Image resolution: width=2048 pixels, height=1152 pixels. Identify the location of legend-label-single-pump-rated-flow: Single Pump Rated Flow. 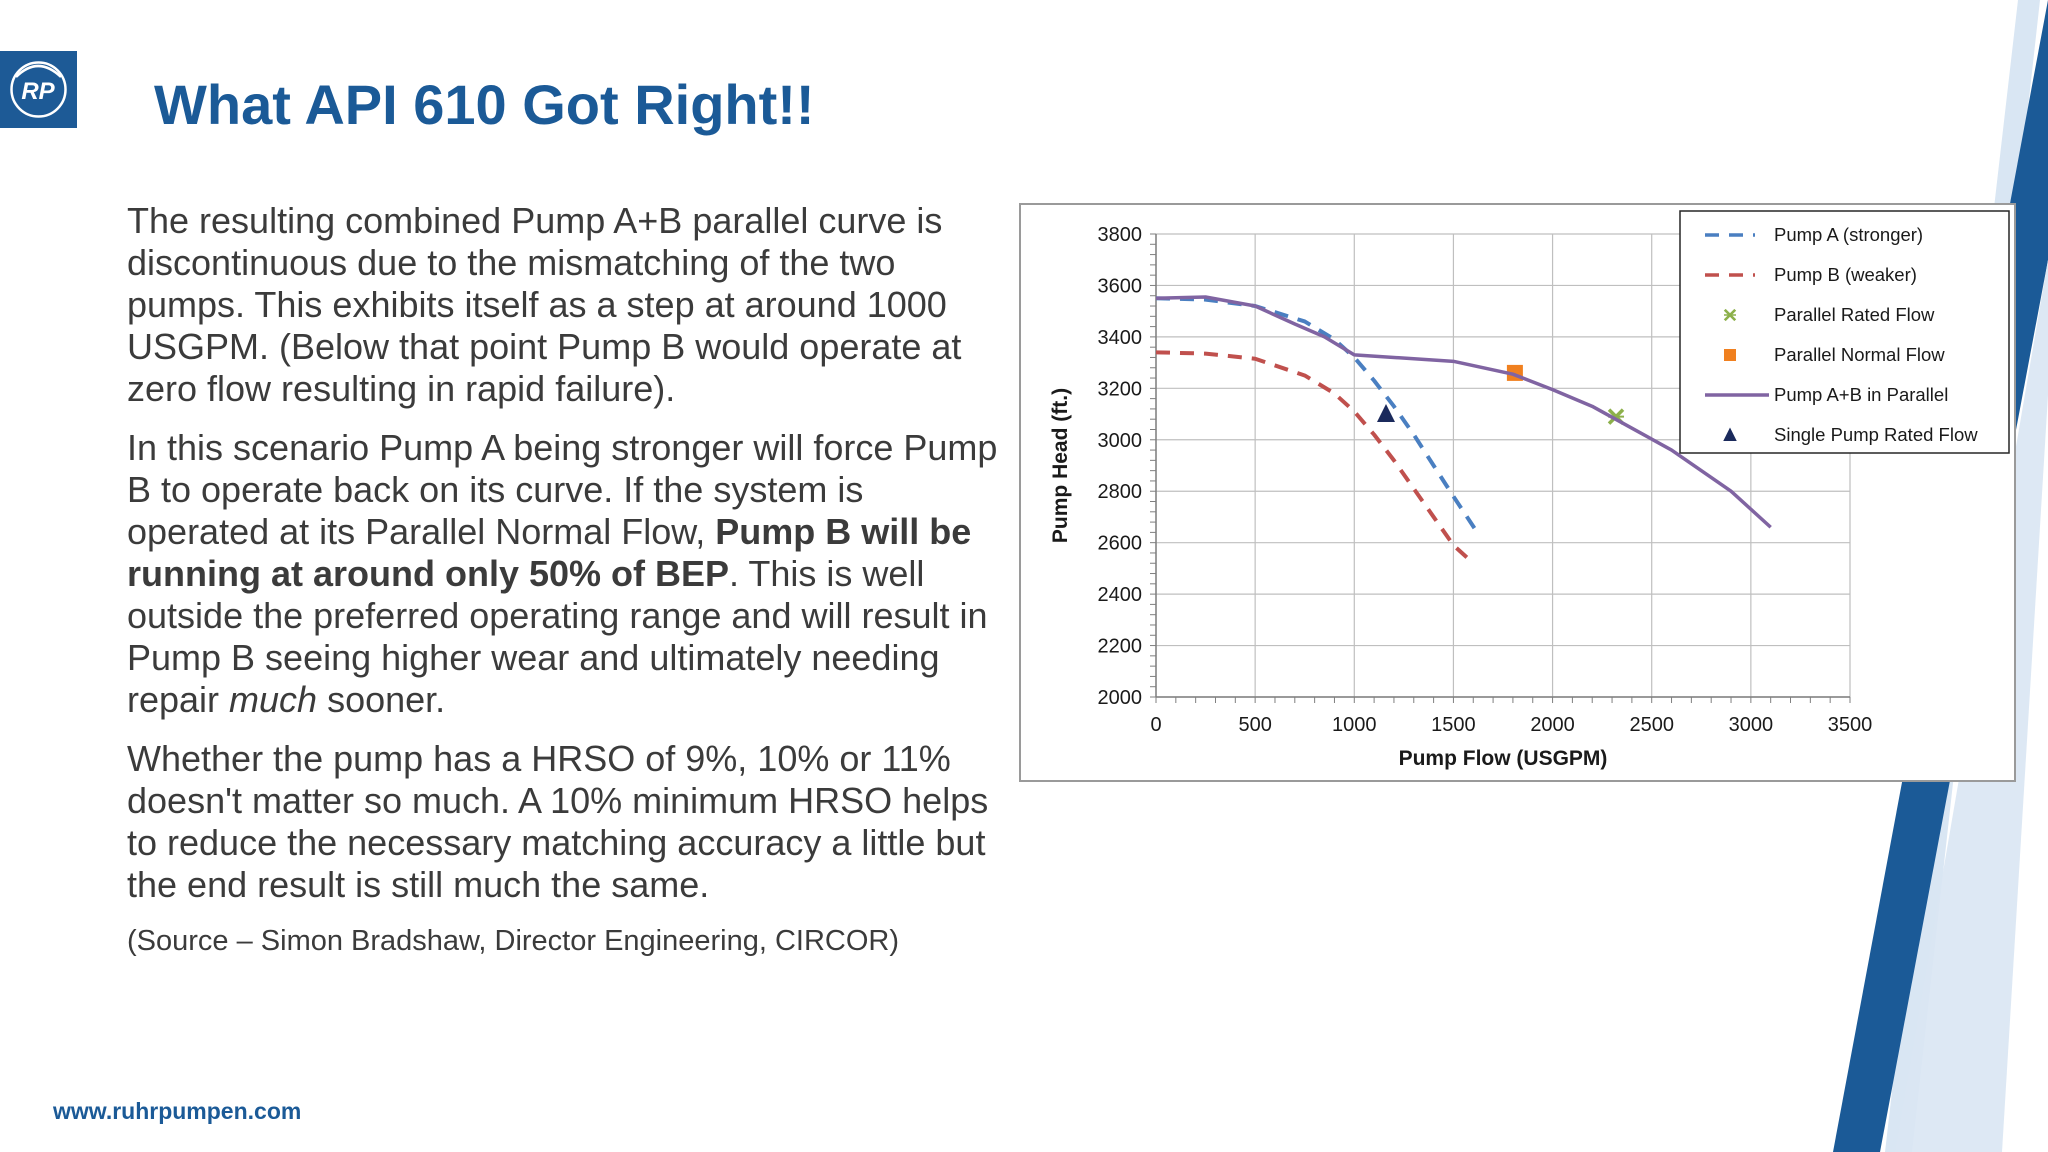
(1876, 434).